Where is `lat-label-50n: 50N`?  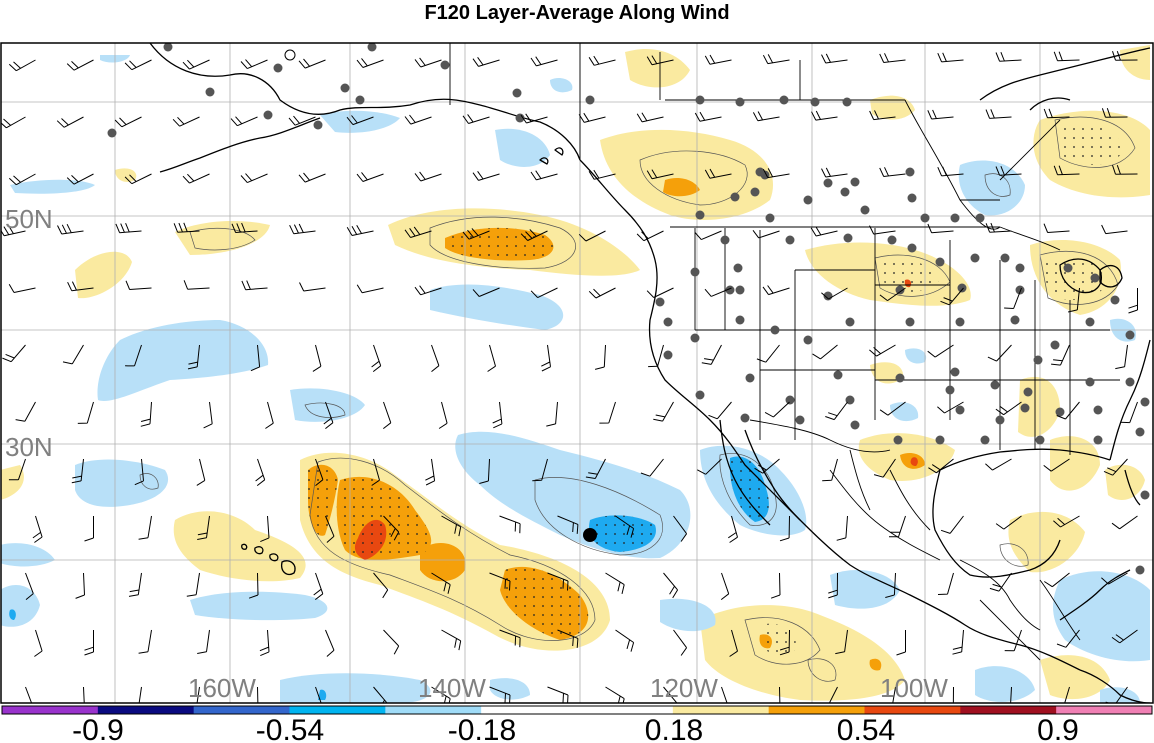 lat-label-50n: 50N is located at coordinates (29, 219).